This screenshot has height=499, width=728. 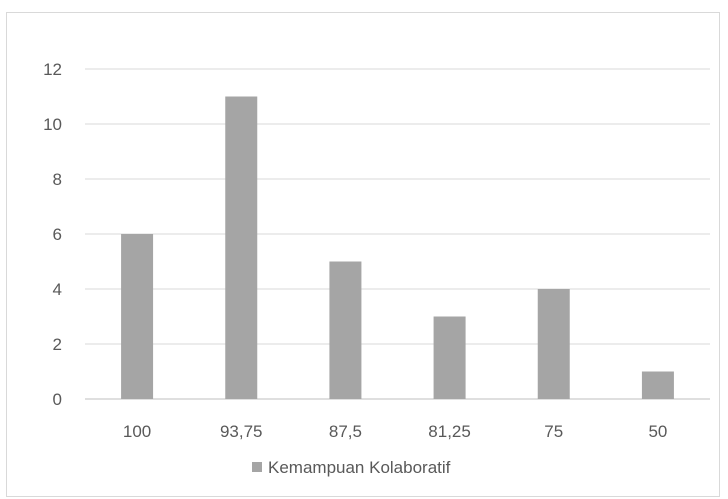 What do you see at coordinates (449, 431) in the screenshot?
I see `x-tick-label: 81,25` at bounding box center [449, 431].